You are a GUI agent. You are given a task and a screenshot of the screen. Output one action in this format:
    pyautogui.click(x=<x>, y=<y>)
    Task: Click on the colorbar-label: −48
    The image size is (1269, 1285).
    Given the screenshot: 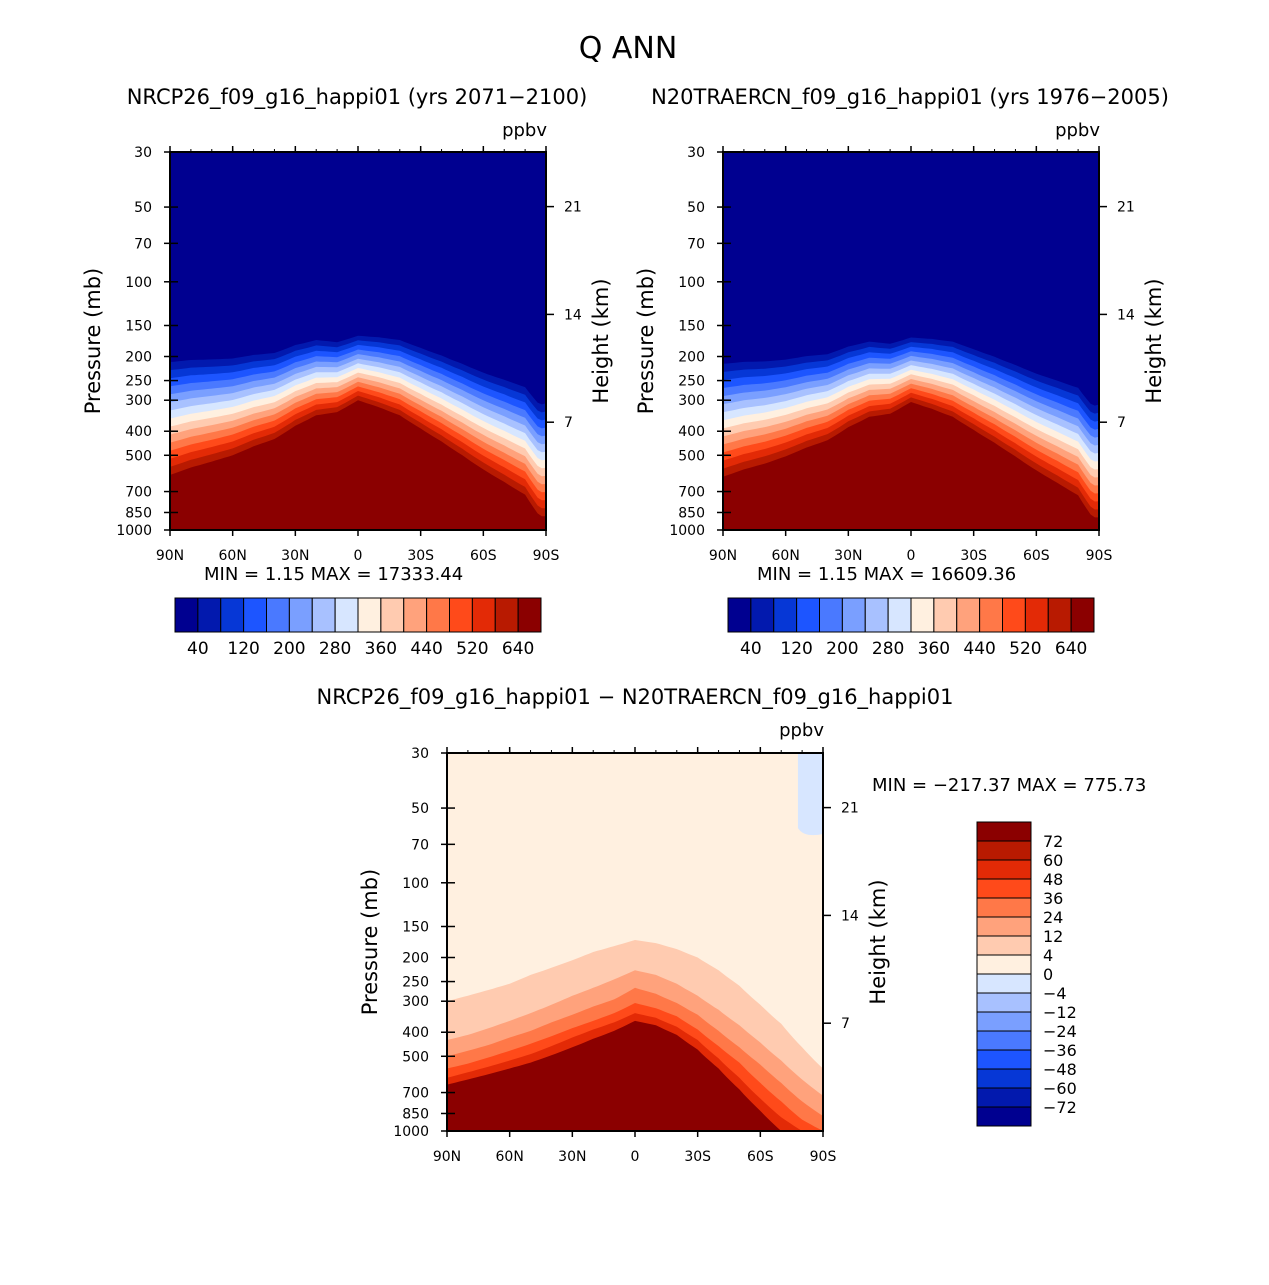 What is the action you would take?
    pyautogui.click(x=1060, y=1069)
    